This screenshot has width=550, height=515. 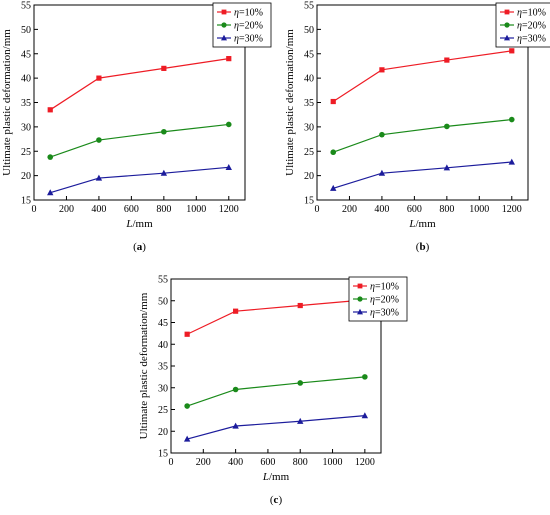 What do you see at coordinates (139, 247) in the screenshot?
I see `panel-label: (a)` at bounding box center [139, 247].